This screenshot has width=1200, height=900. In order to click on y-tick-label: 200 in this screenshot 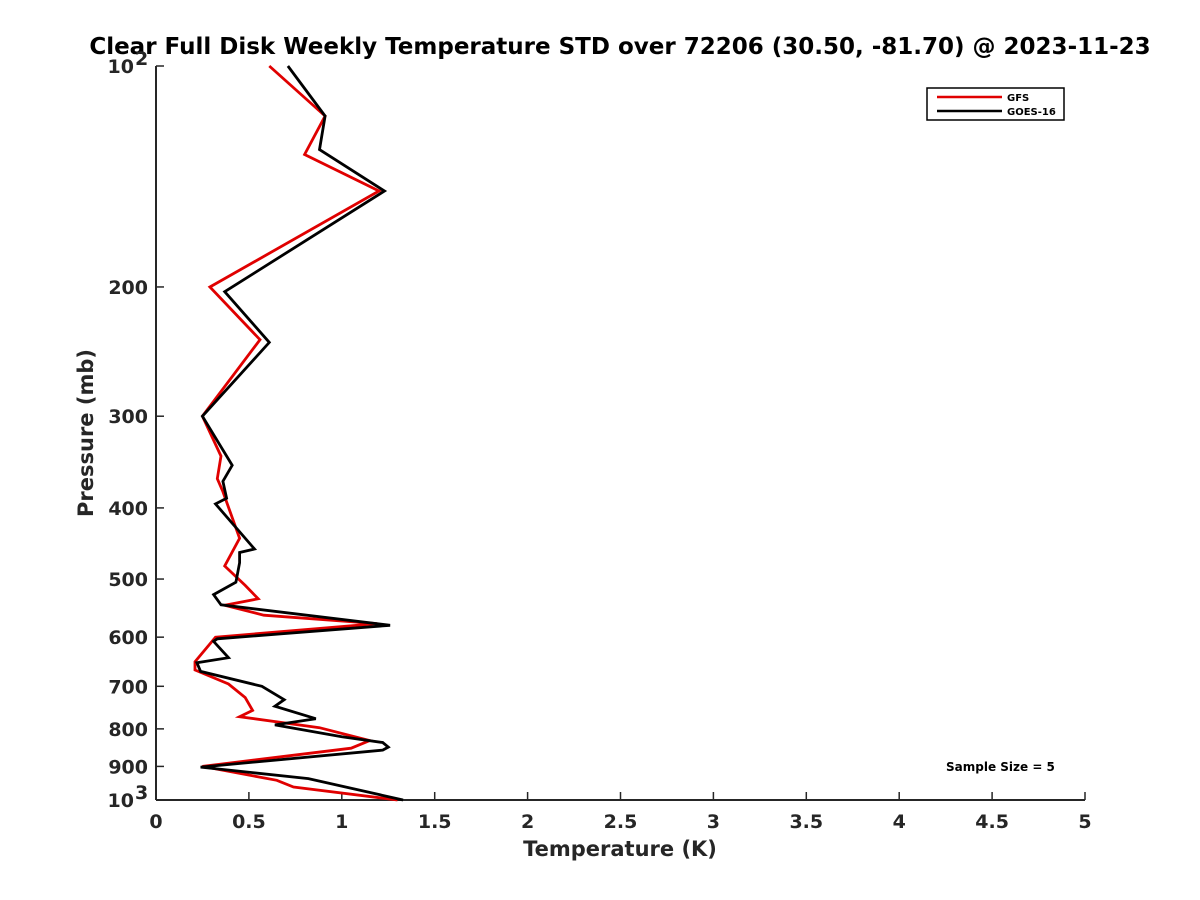, I will do `click(128, 288)`.